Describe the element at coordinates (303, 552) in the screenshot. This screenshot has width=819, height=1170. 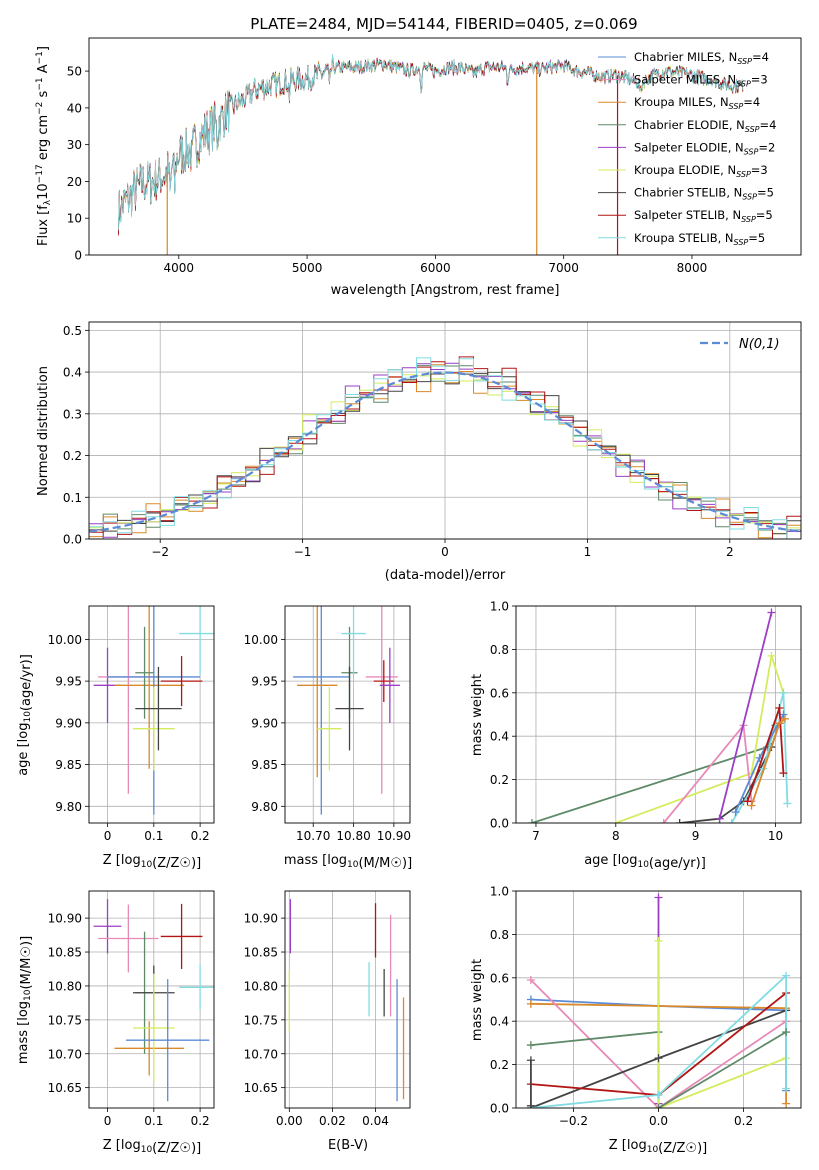
I see `x-tick-label: −1` at that location.